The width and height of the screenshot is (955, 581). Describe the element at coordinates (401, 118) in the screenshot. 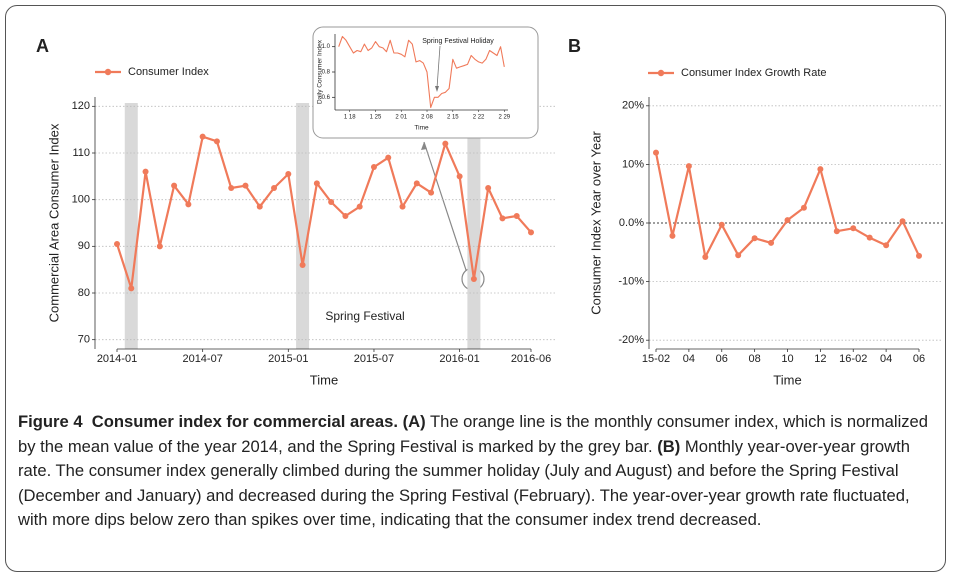

I see `x-tick-label: 2 01` at that location.